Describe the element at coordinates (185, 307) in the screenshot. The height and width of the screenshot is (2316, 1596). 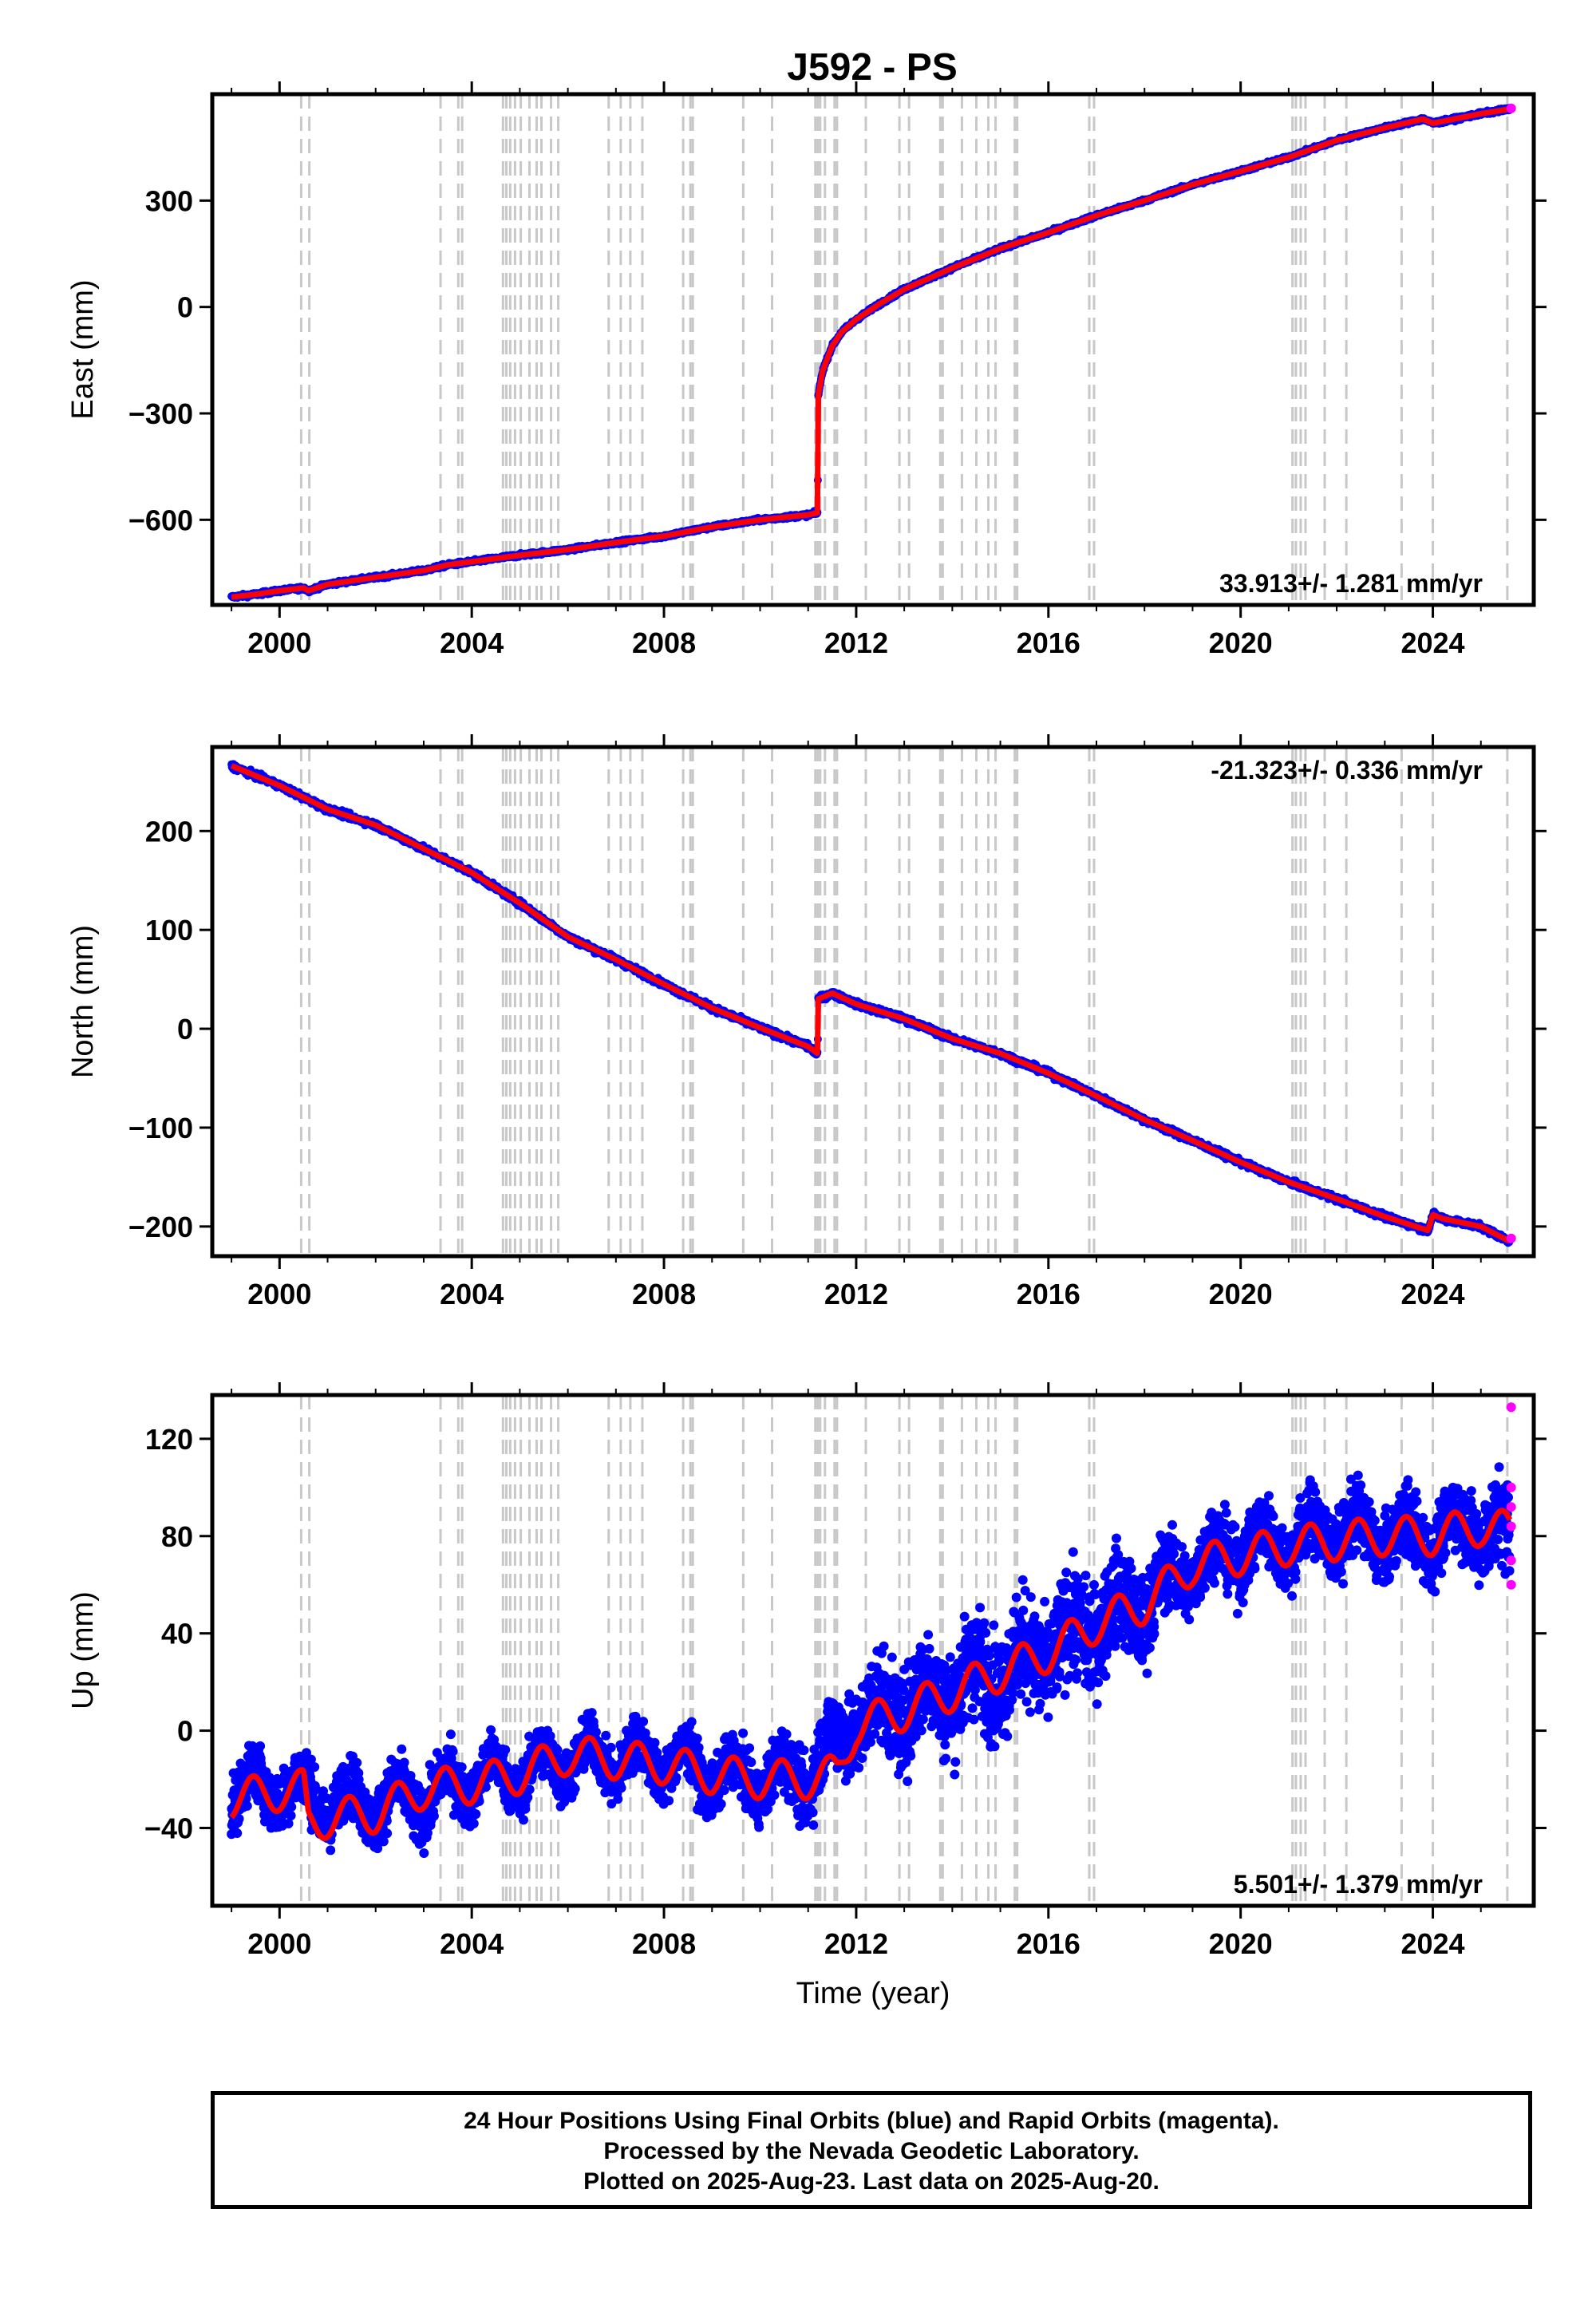
I see `y-tick-label: 0` at that location.